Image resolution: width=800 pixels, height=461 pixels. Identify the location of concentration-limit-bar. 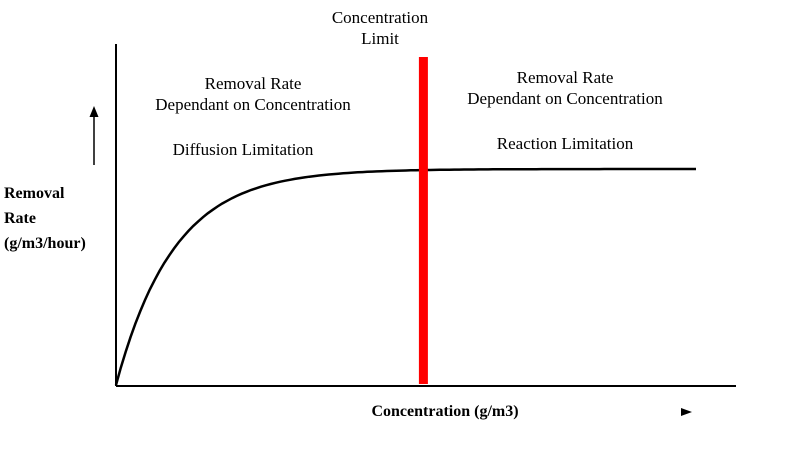
(423, 220).